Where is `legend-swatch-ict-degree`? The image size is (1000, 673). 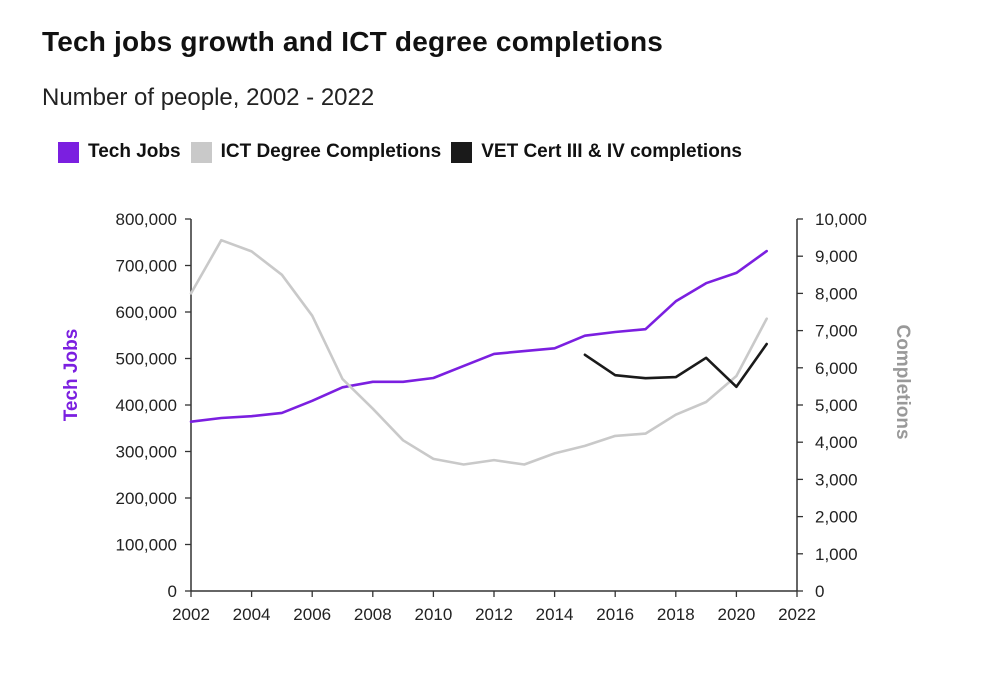
legend-swatch-ict-degree is located at coordinates (201, 152).